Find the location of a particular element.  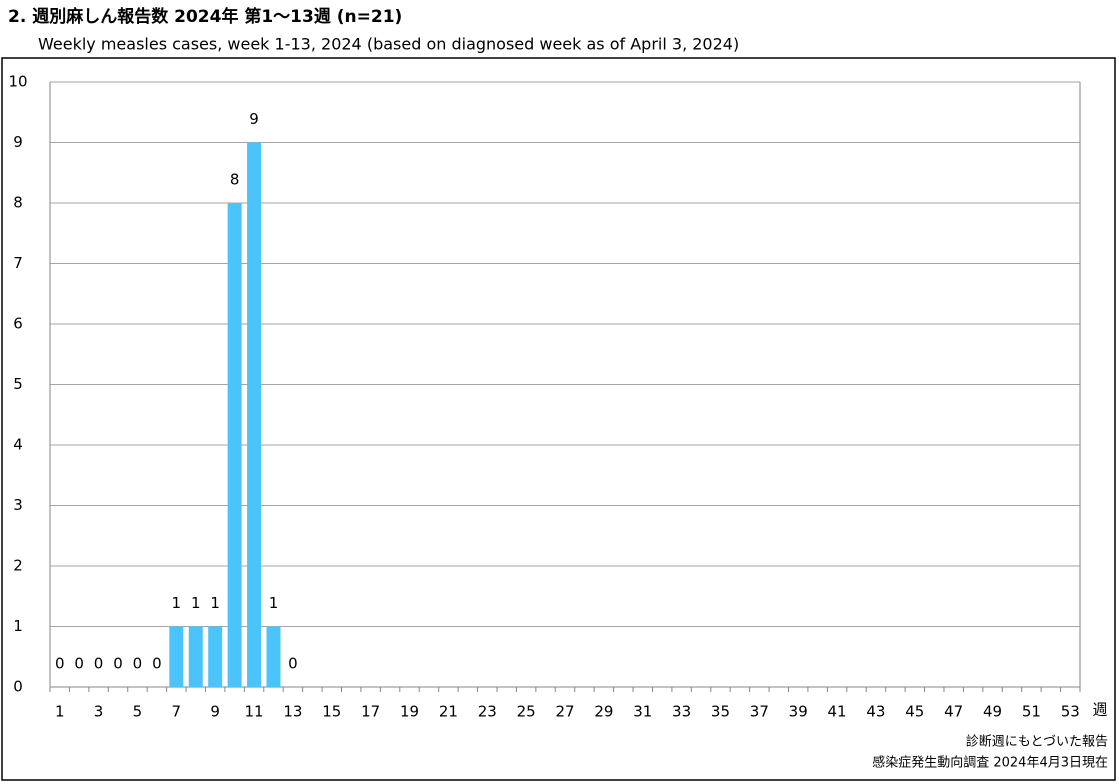

y-tick-label: 10 is located at coordinates (17, 82).